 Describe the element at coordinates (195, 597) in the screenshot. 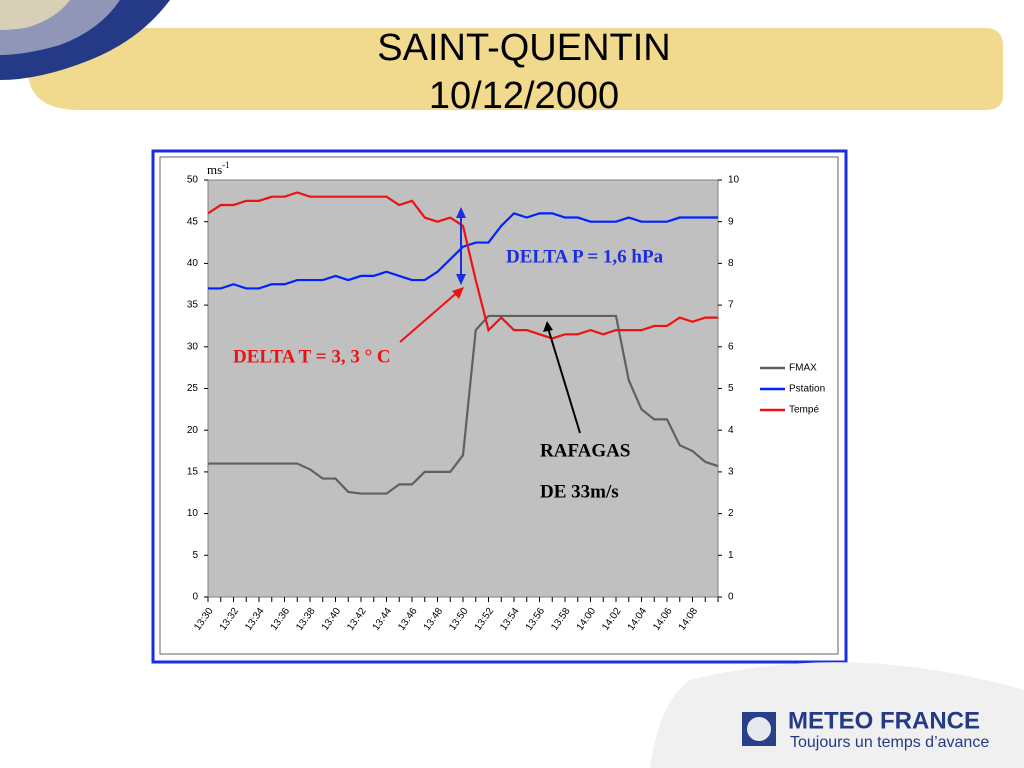

I see `y-tick-label: 0` at that location.